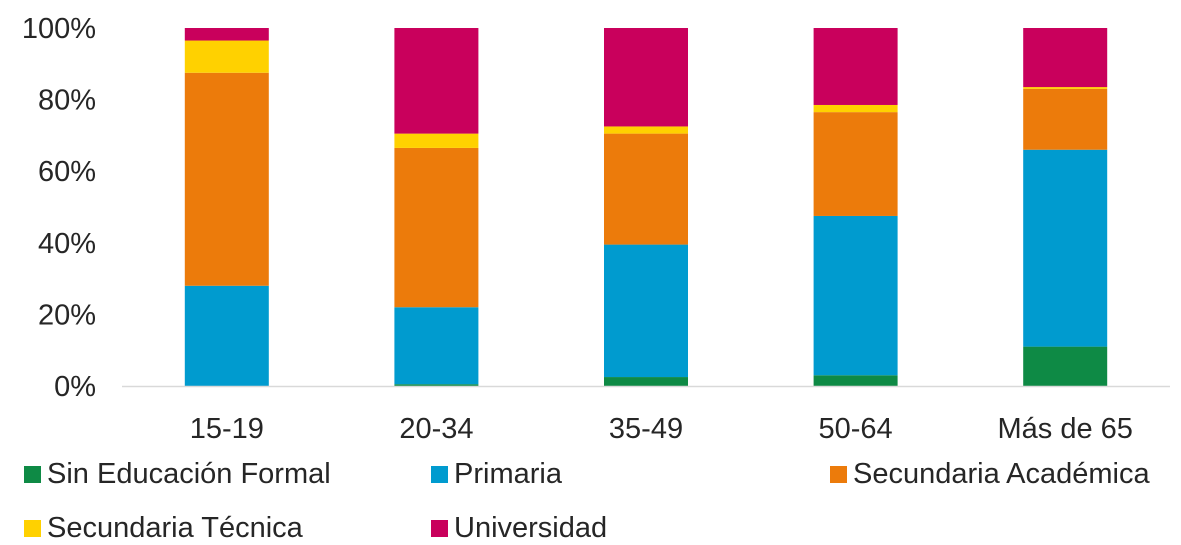 This screenshot has width=1181, height=545. I want to click on legend-label: Secundaria Técnica, so click(175, 528).